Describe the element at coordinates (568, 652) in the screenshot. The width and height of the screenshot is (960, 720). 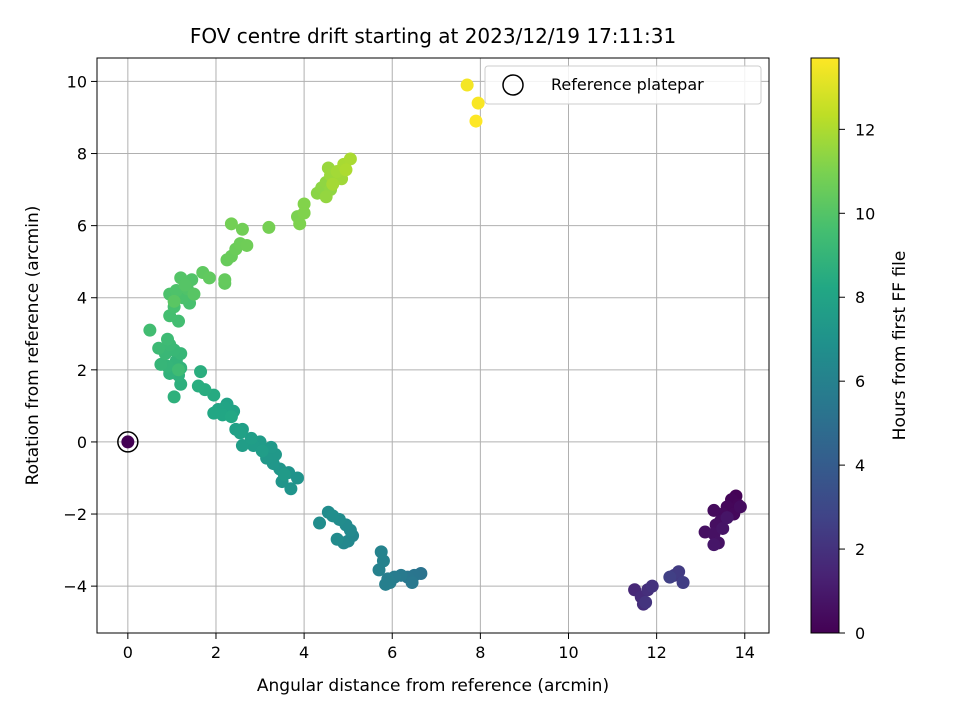
I see `x-tick-label: 10` at that location.